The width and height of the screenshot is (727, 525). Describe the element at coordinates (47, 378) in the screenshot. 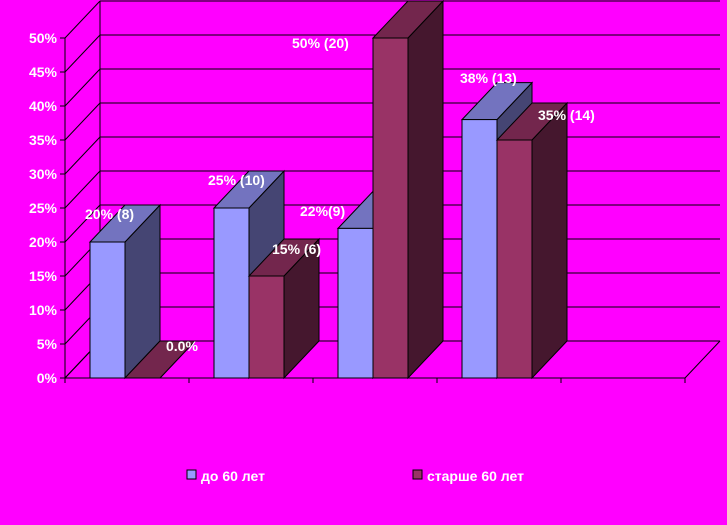

I see `y-tick-label: 0%` at that location.